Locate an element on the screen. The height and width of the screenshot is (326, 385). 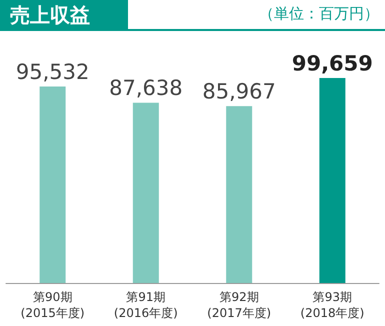
x-tick-label: 第90期 (2015年度) is located at coordinates (52, 305).